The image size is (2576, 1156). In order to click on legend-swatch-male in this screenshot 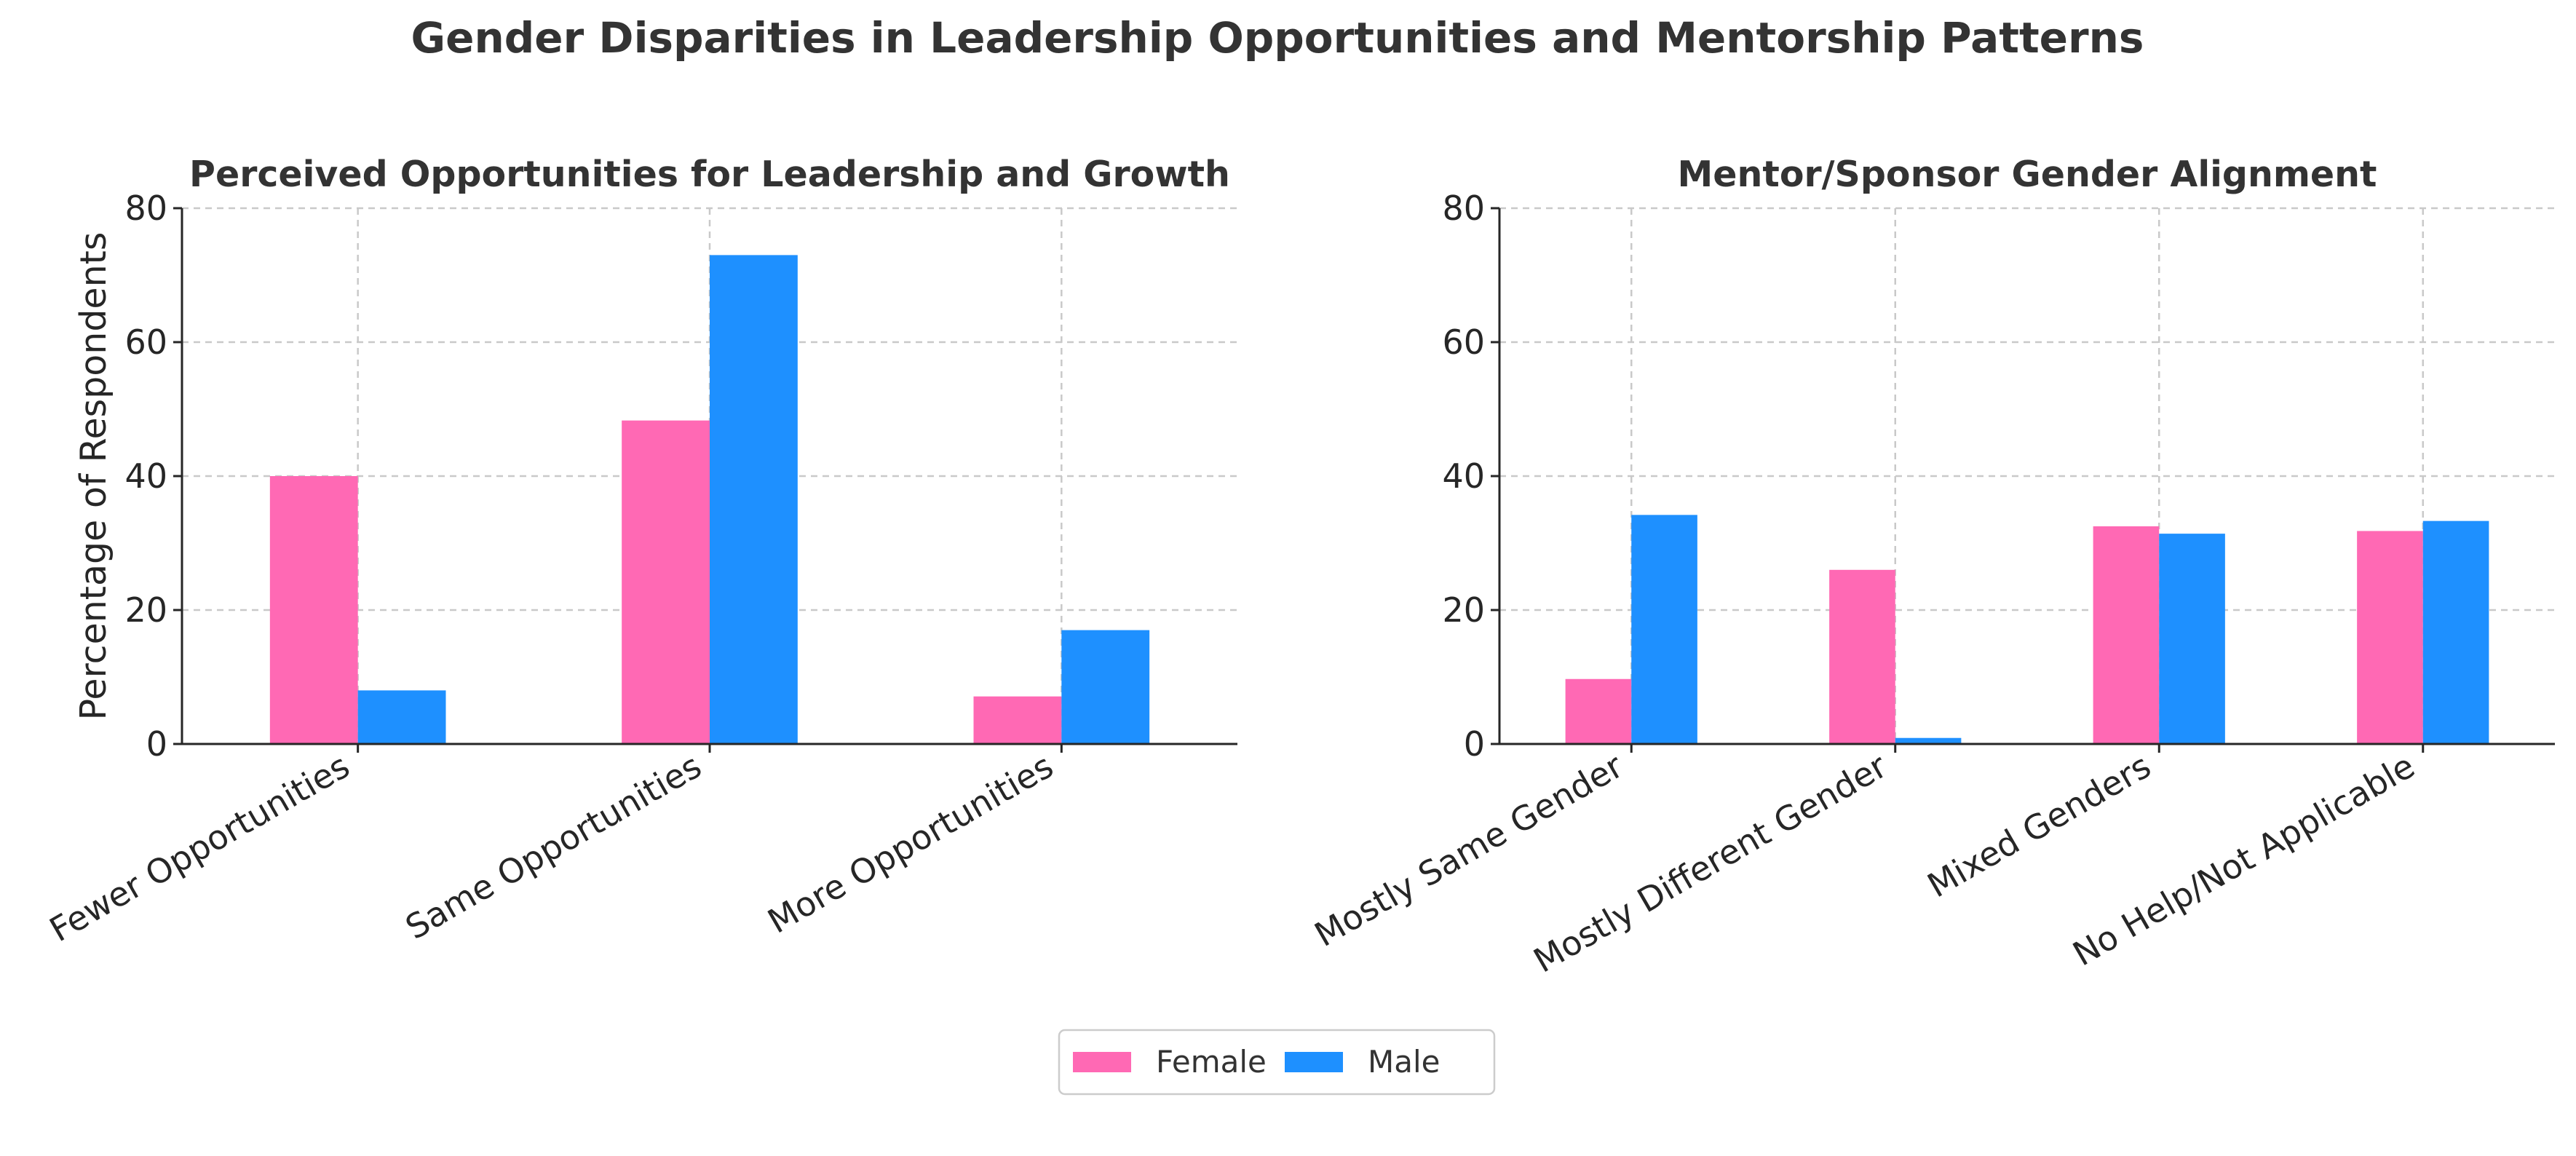, I will do `click(1314, 1062)`.